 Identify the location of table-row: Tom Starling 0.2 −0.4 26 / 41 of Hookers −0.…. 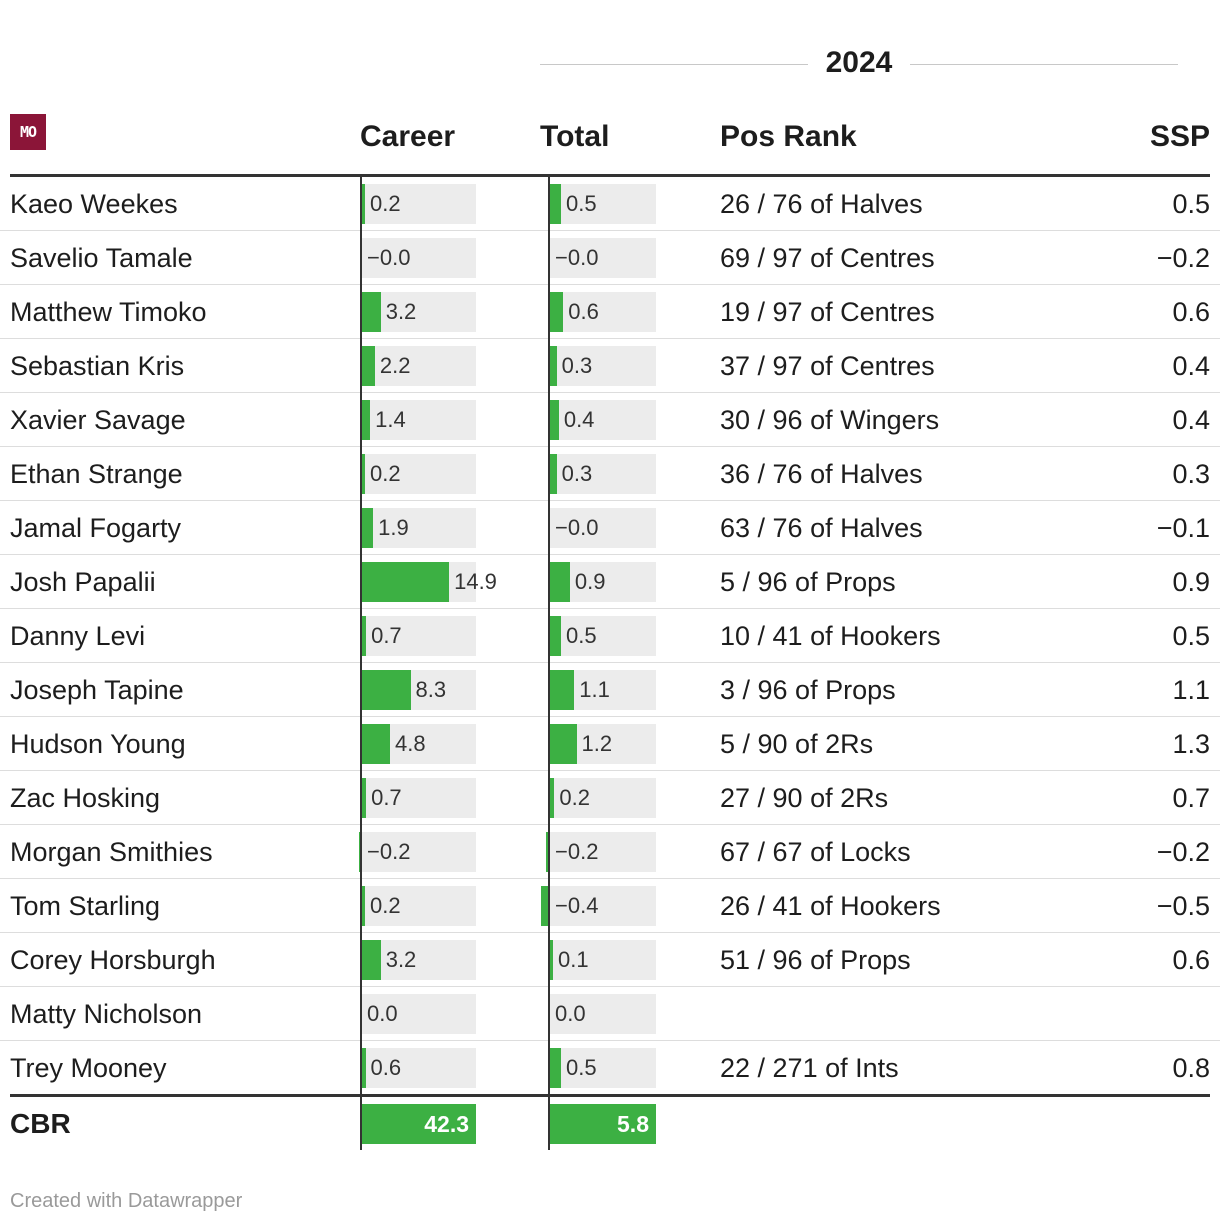
(610, 906).